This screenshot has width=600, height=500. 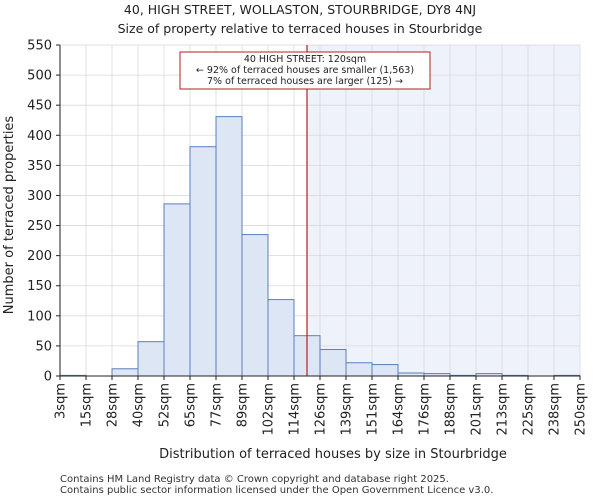 What do you see at coordinates (139, 405) in the screenshot?
I see `x-tick-label: 40sqm` at bounding box center [139, 405].